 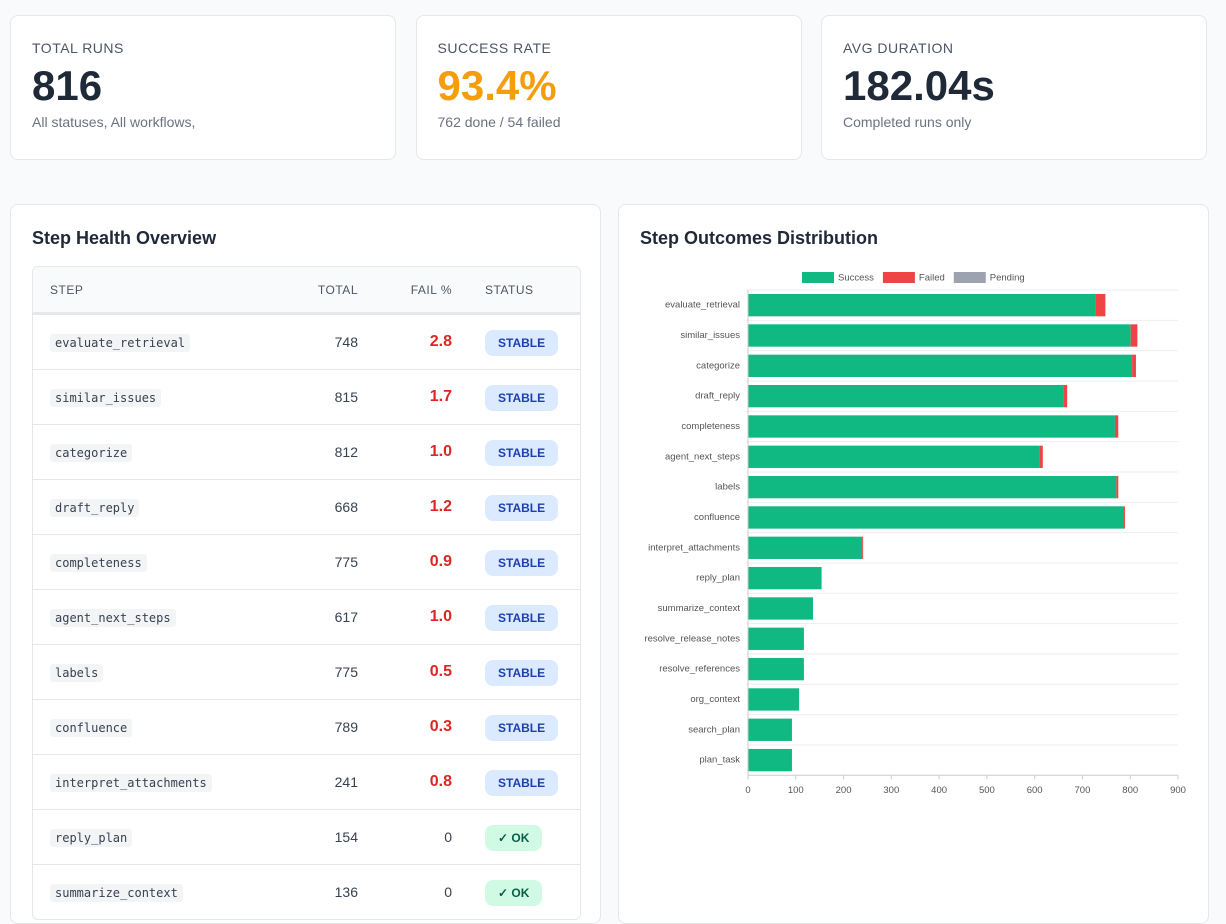 What do you see at coordinates (856, 278) in the screenshot?
I see `legend-label: Success` at bounding box center [856, 278].